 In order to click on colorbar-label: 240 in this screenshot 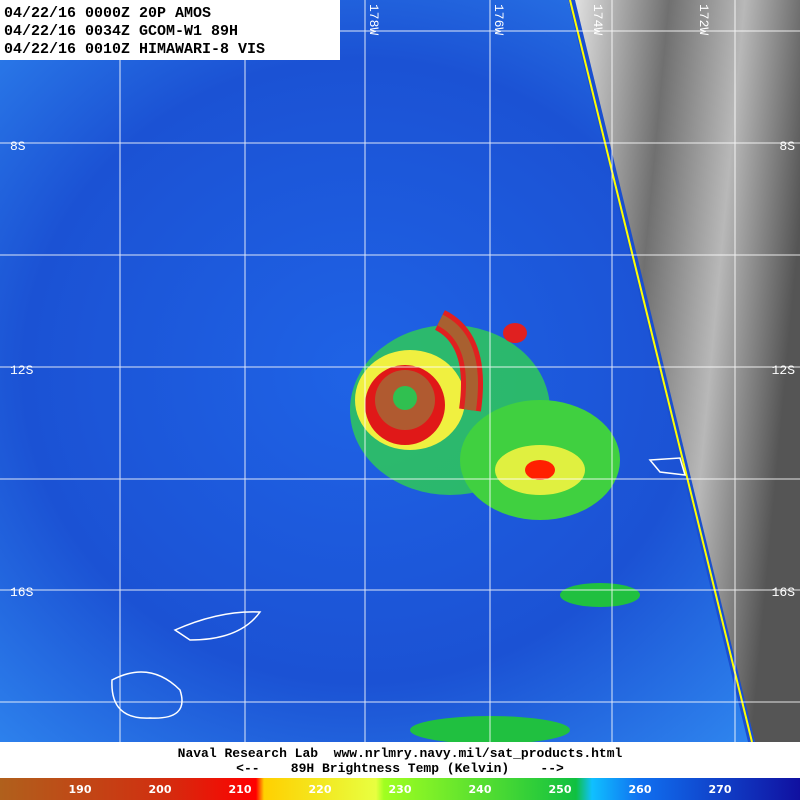, I will do `click(480, 789)`.